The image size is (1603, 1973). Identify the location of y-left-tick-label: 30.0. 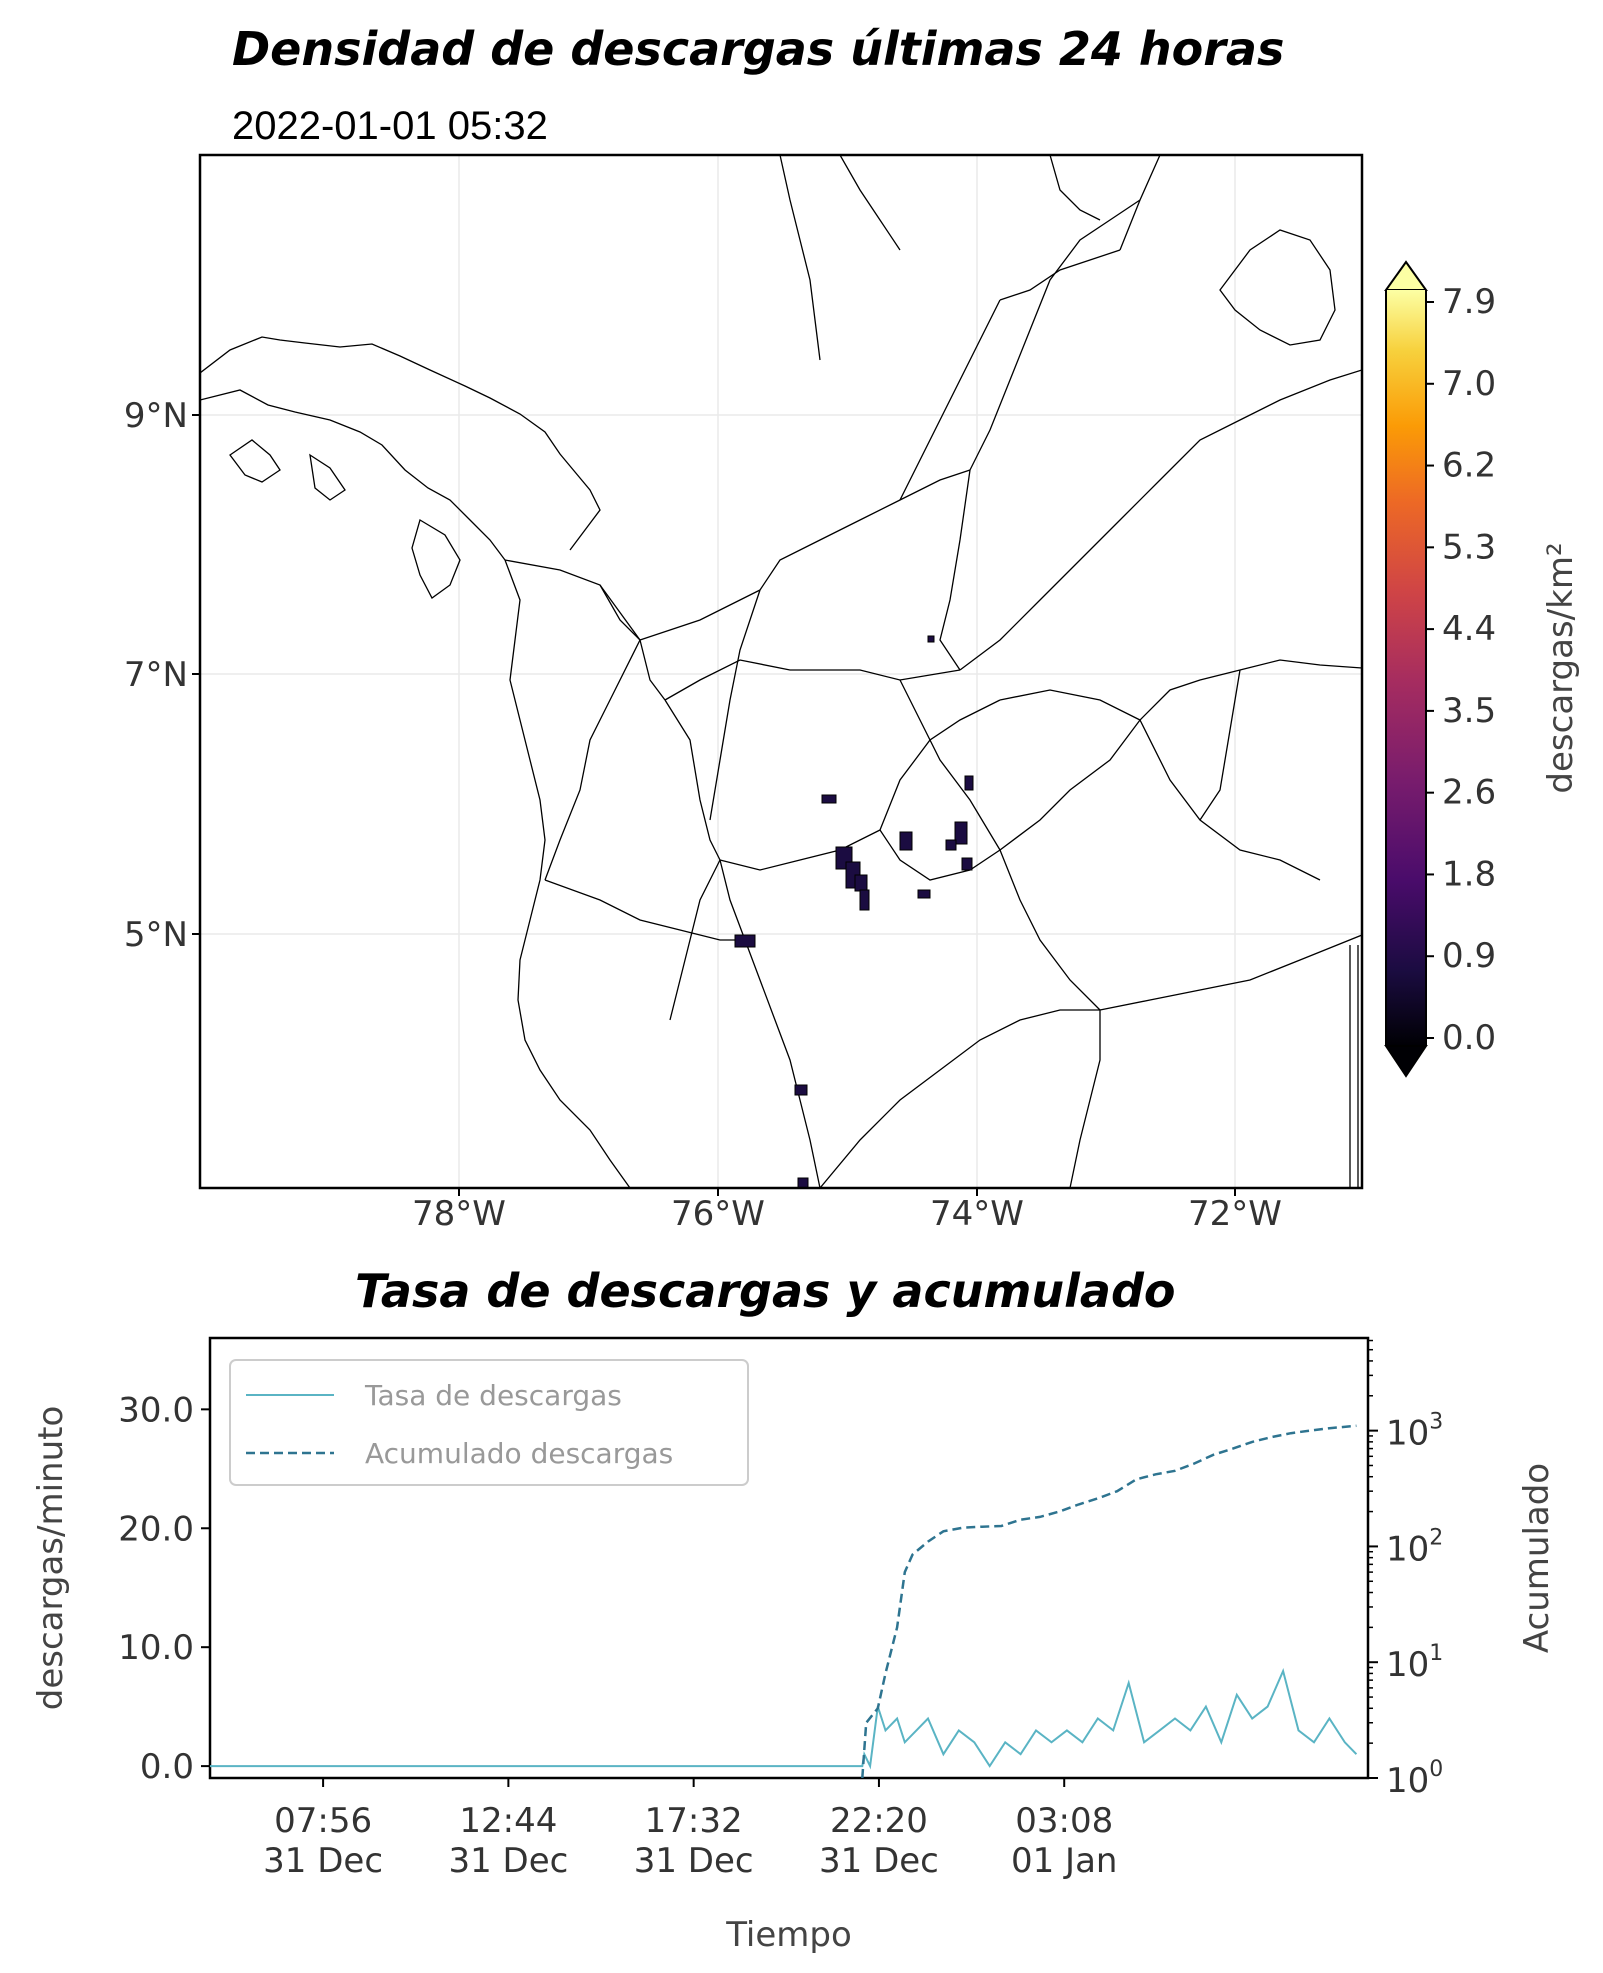
(156, 1410).